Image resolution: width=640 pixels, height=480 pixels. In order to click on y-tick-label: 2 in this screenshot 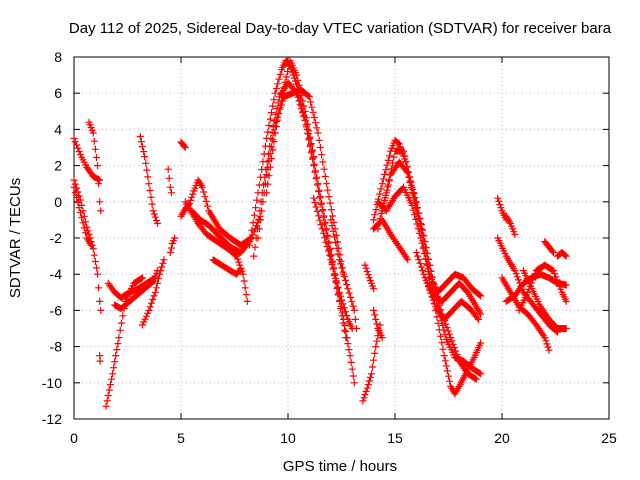, I will do `click(58, 166)`.